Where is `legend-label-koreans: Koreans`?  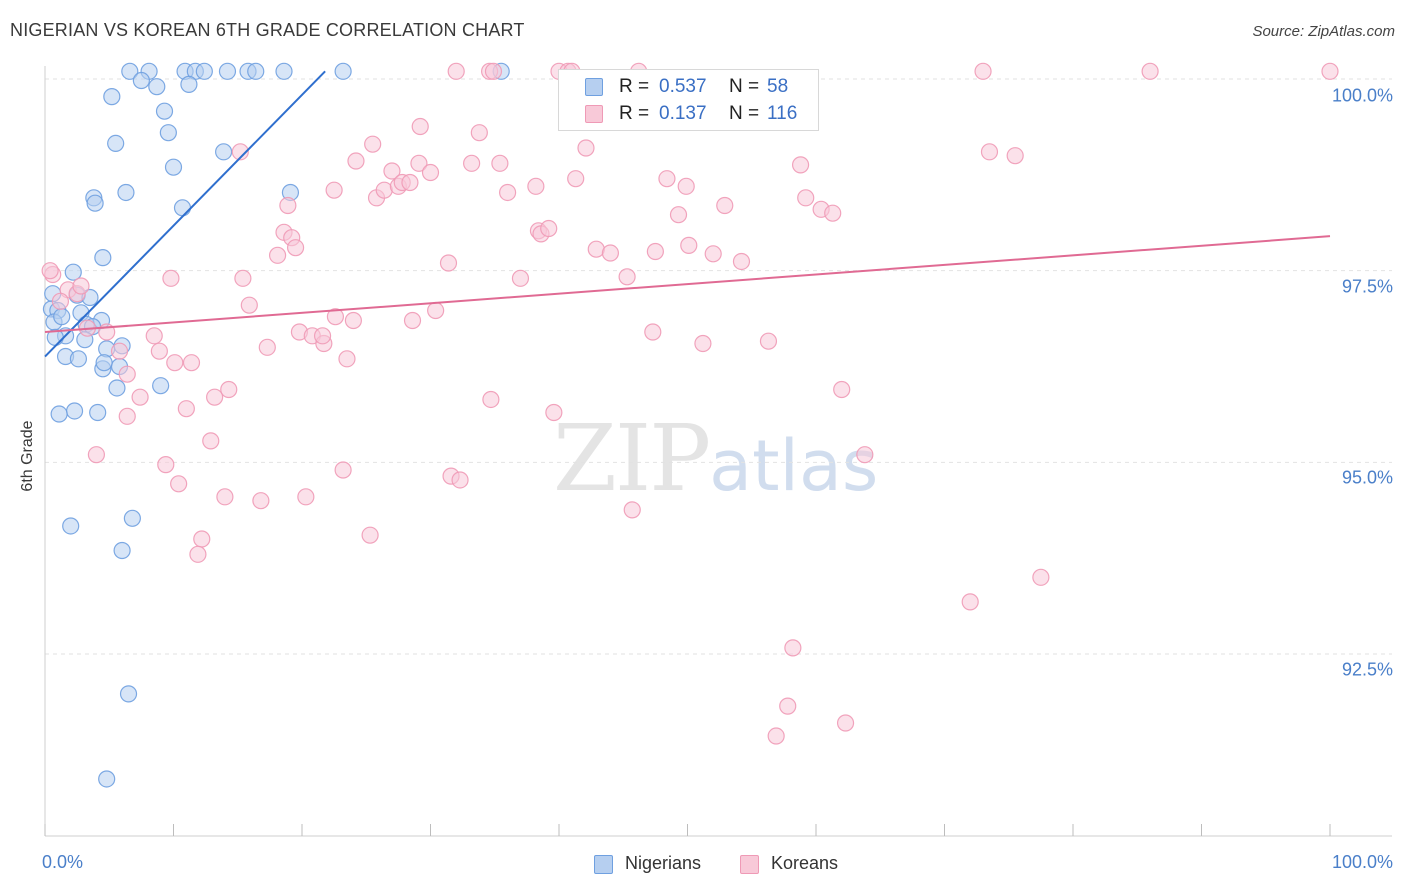 legend-label-koreans: Koreans is located at coordinates (805, 863).